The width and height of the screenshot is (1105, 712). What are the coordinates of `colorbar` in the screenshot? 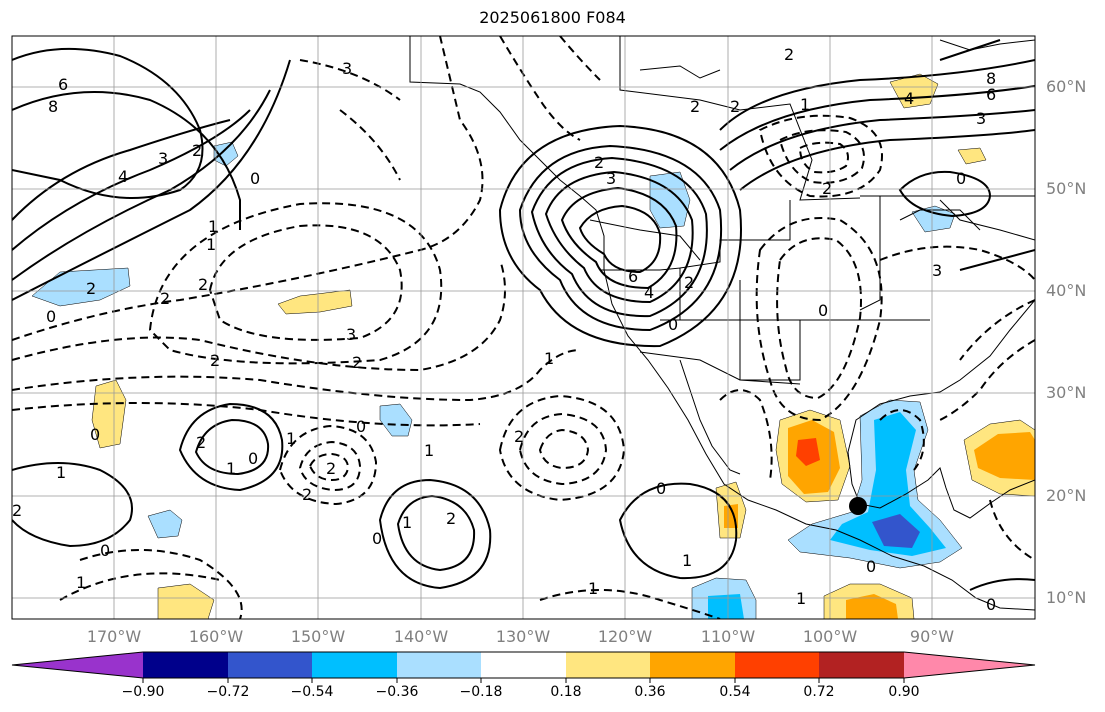 It's located at (523, 667).